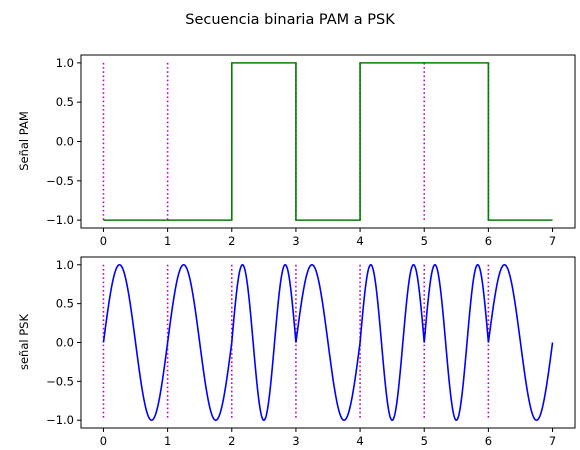  What do you see at coordinates (65, 102) in the screenshot?
I see `pam-y-tick-label: 0.5` at bounding box center [65, 102].